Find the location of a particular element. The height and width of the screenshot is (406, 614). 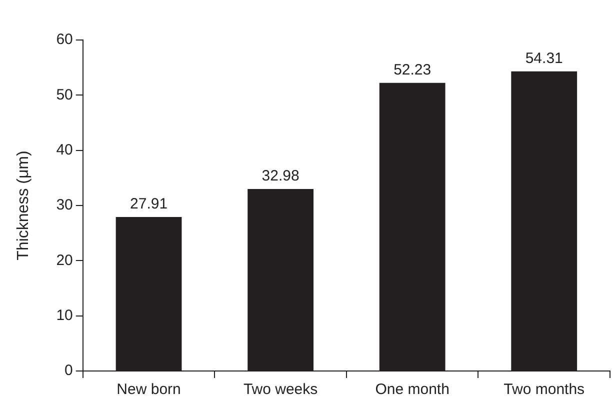

y-axis-title: Thickness (μm) is located at coordinates (23, 205).